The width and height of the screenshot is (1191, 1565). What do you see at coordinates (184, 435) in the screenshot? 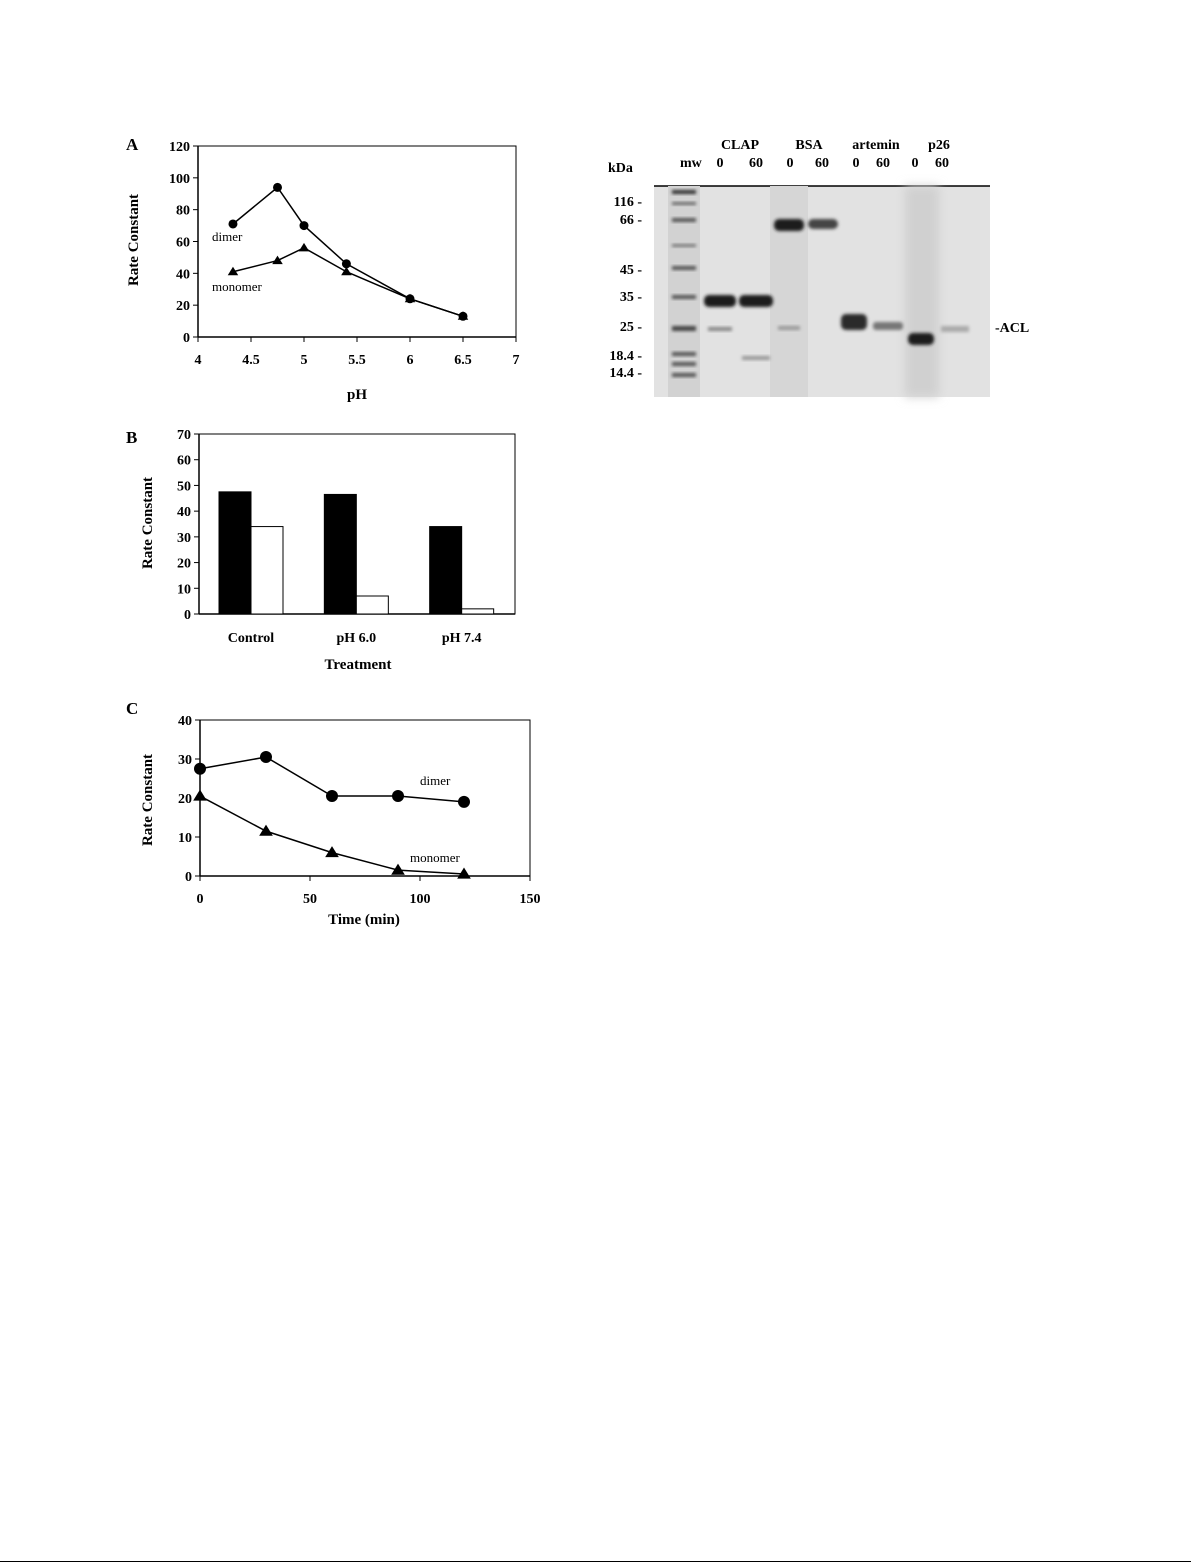
I see `y-tick-label: 70` at bounding box center [184, 435].